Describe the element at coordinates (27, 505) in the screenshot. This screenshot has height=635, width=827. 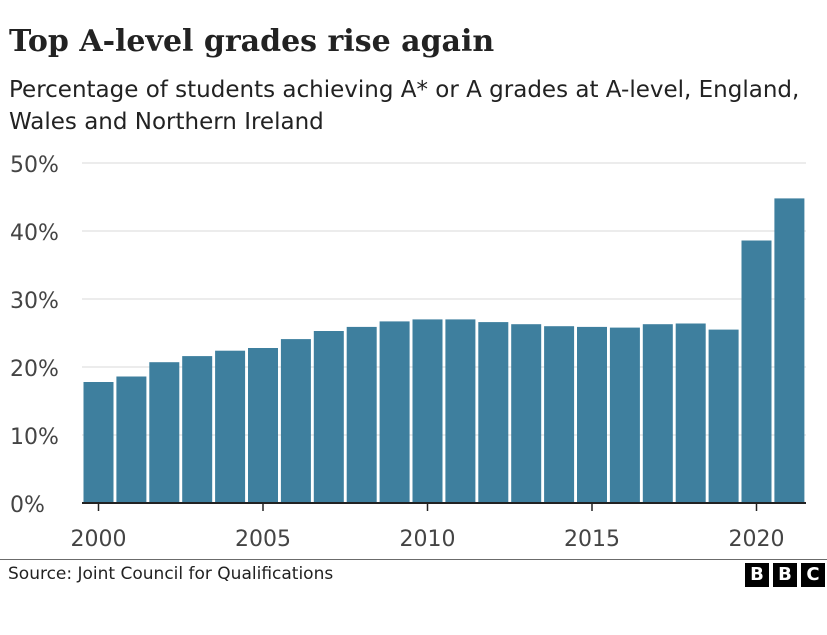
I see `y-tick-label: 0%` at that location.